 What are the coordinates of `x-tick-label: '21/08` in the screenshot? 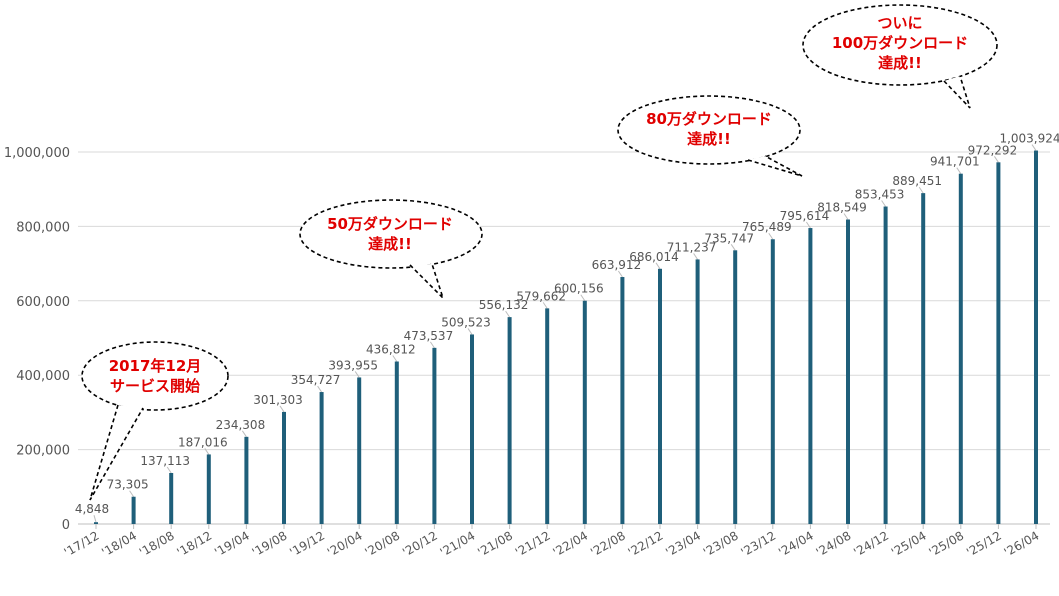 It's located at (495, 543).